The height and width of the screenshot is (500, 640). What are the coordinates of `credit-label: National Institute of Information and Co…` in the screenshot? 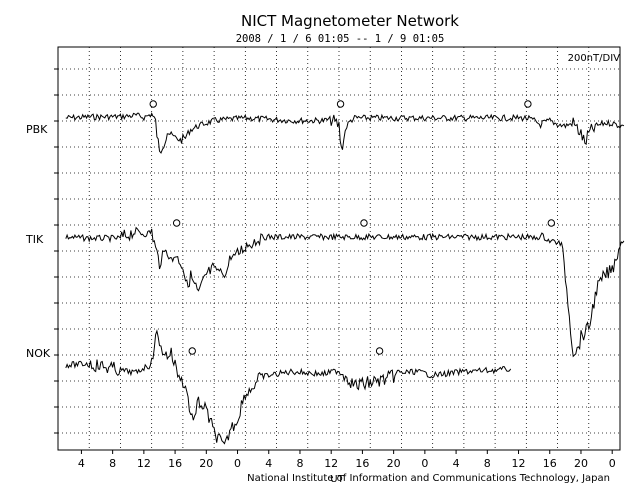 It's located at (428, 478).